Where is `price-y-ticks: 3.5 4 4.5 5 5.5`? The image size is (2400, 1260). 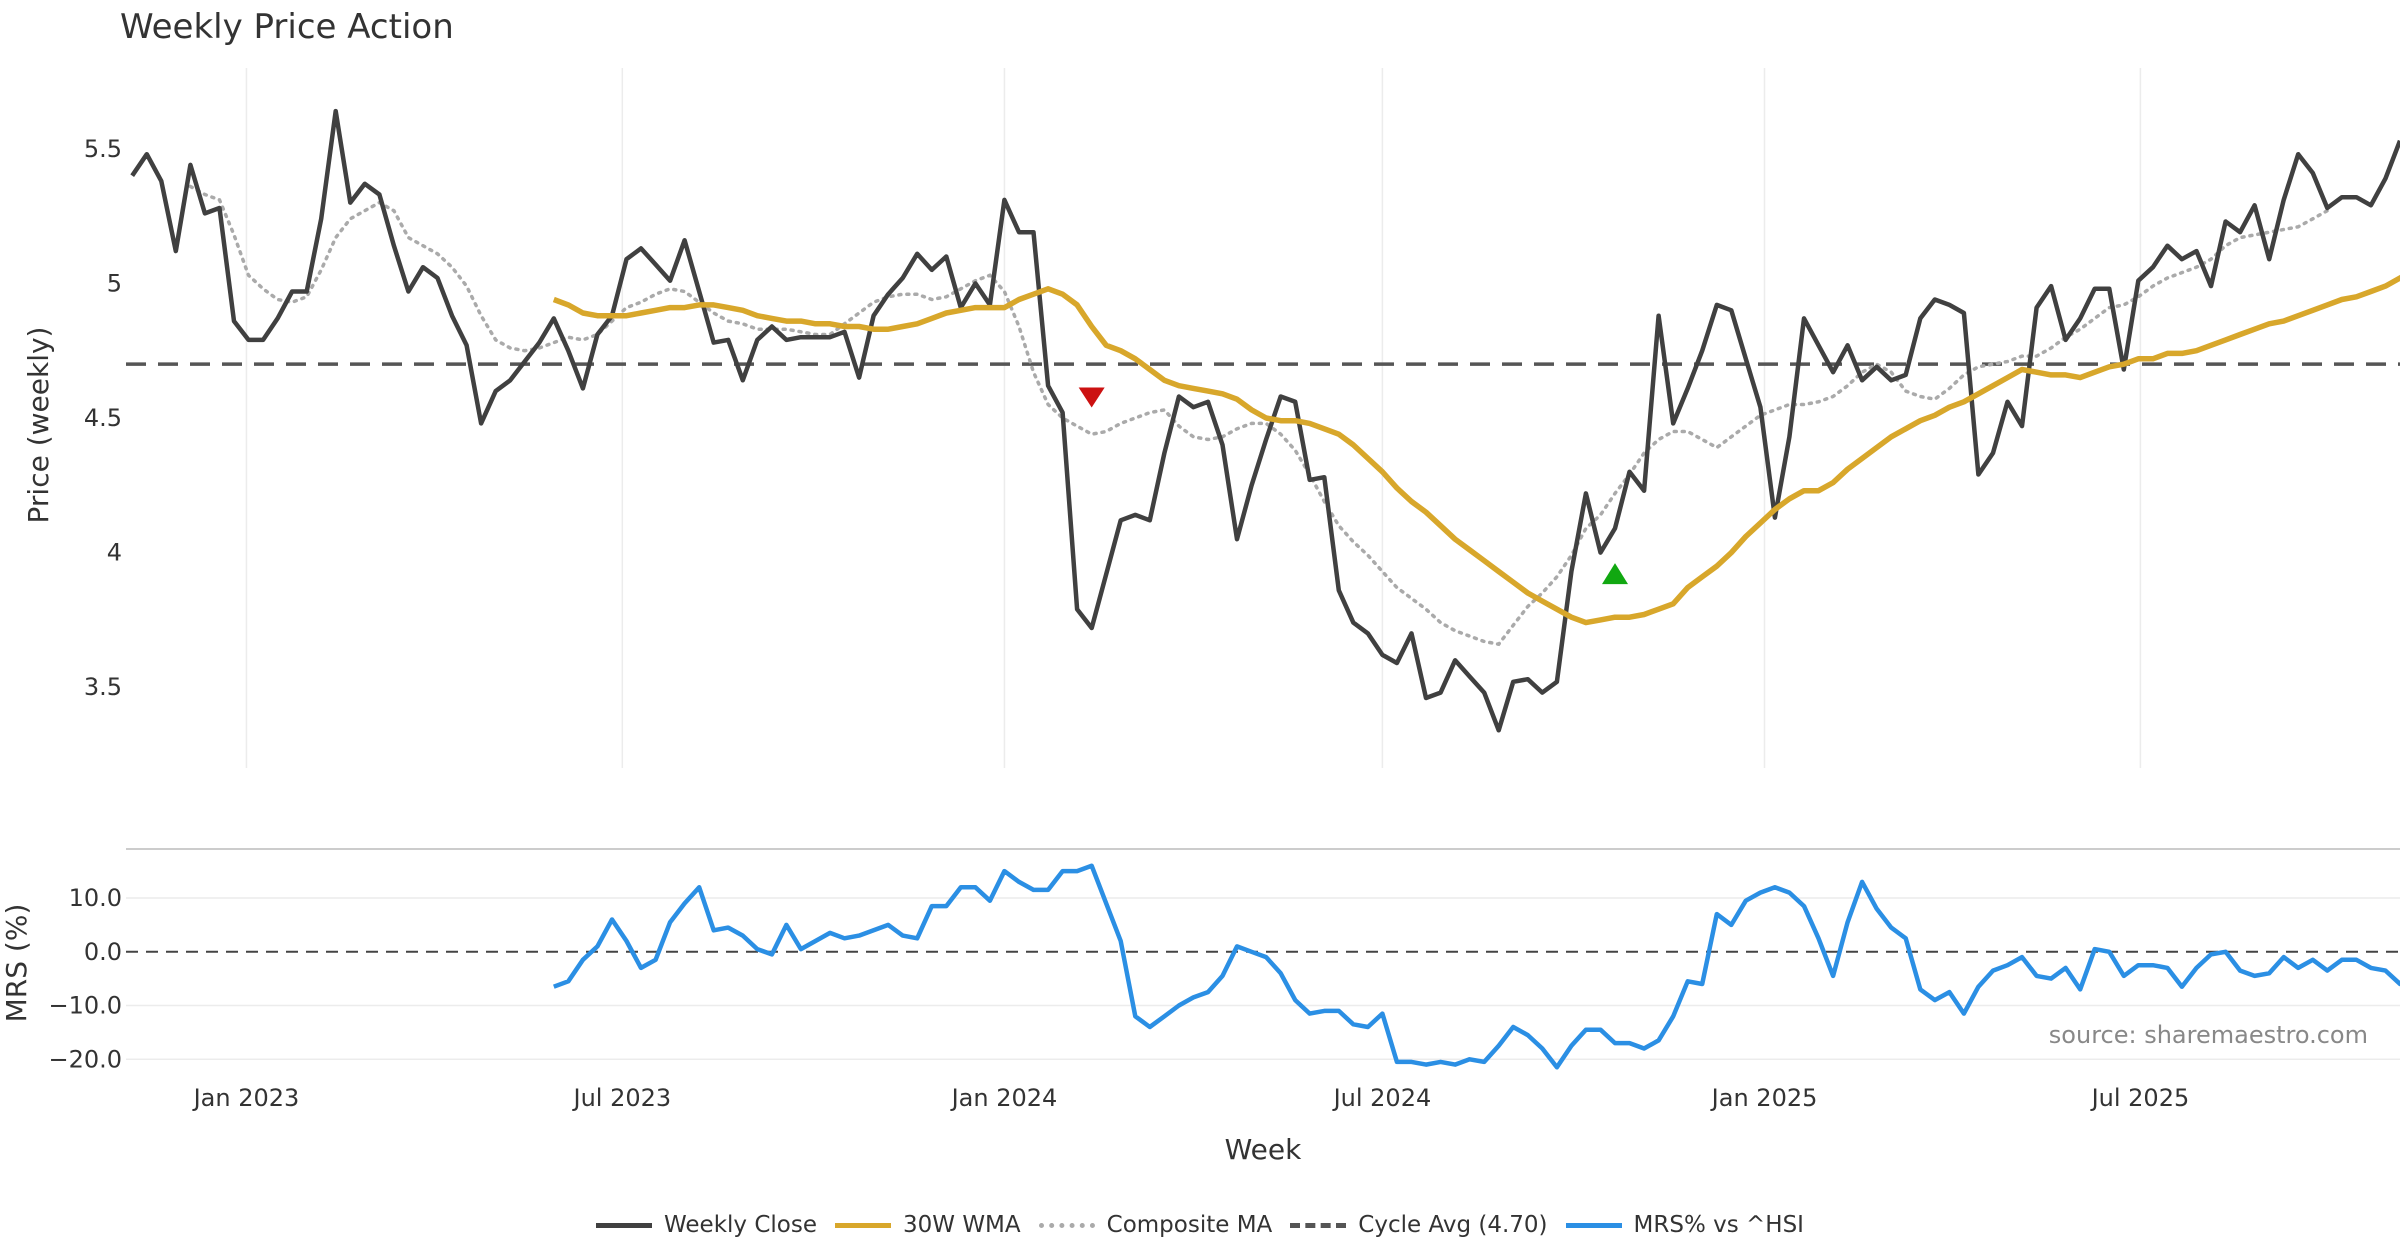 price-y-ticks: 3.5 4 4.5 5 5.5 is located at coordinates (103, 418).